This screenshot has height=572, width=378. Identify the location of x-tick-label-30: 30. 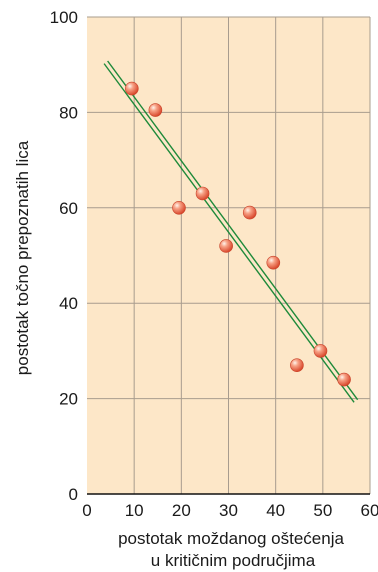
(228, 510).